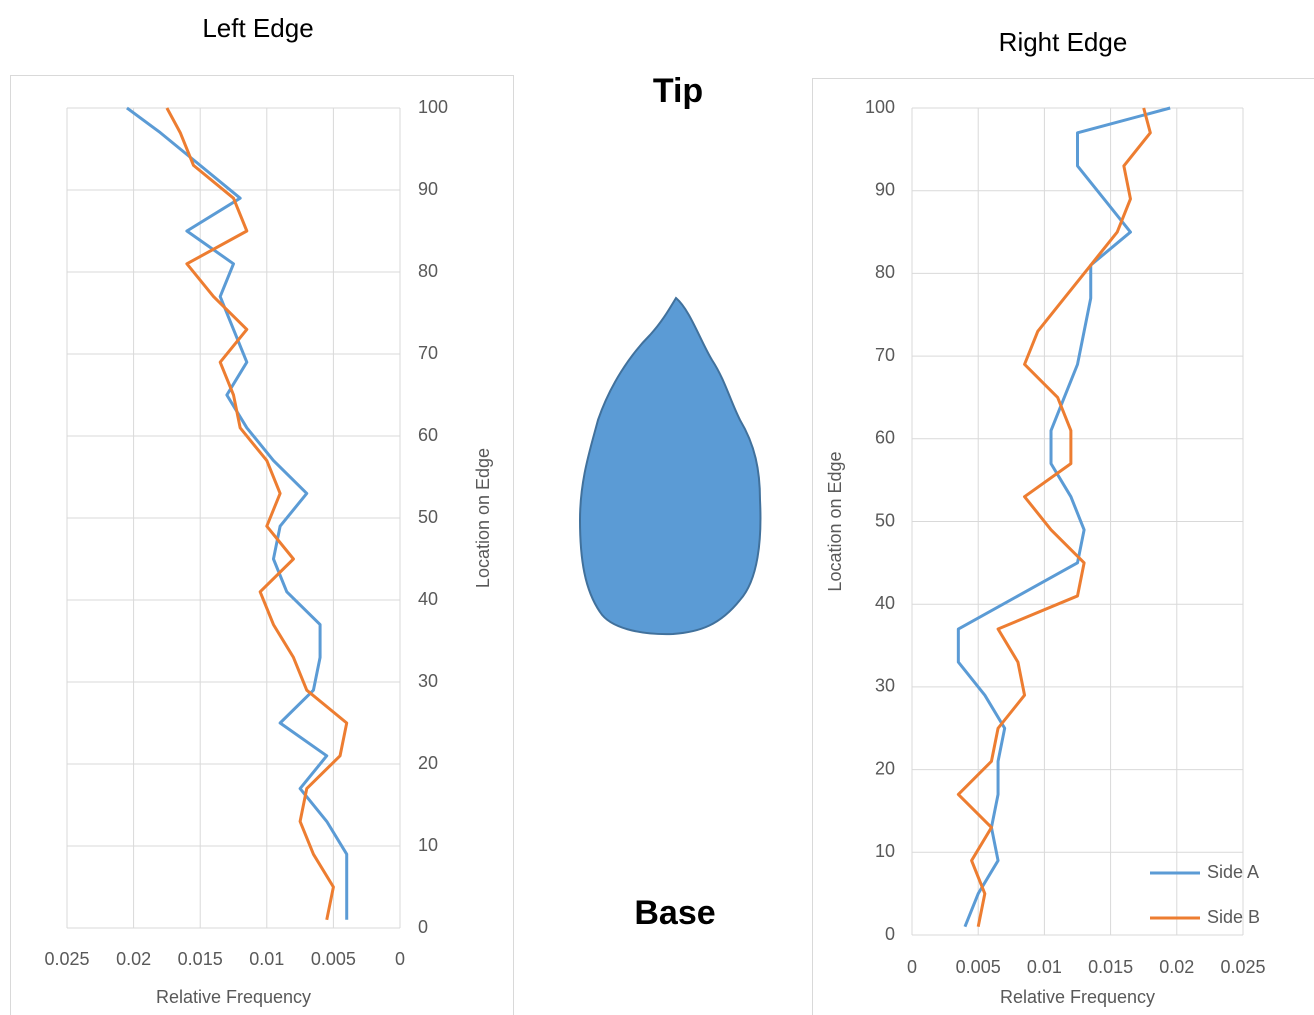 The height and width of the screenshot is (1015, 1314). Describe the element at coordinates (1233, 917) in the screenshot. I see `legend-label: Side B` at that location.